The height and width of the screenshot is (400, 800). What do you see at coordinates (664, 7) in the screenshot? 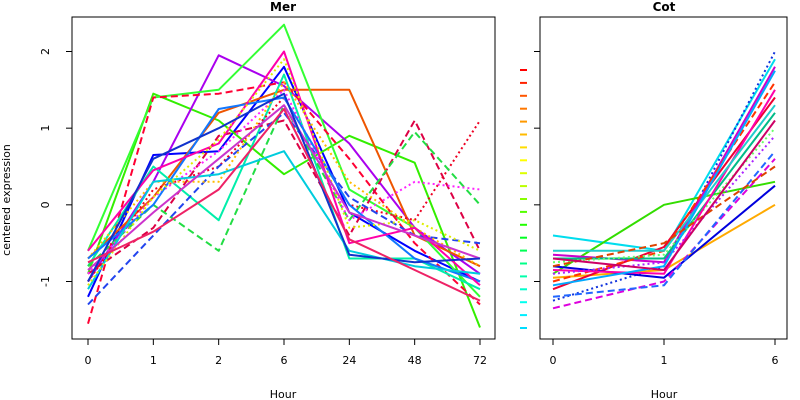
I see `panel-title-cot: Cot` at bounding box center [664, 7].